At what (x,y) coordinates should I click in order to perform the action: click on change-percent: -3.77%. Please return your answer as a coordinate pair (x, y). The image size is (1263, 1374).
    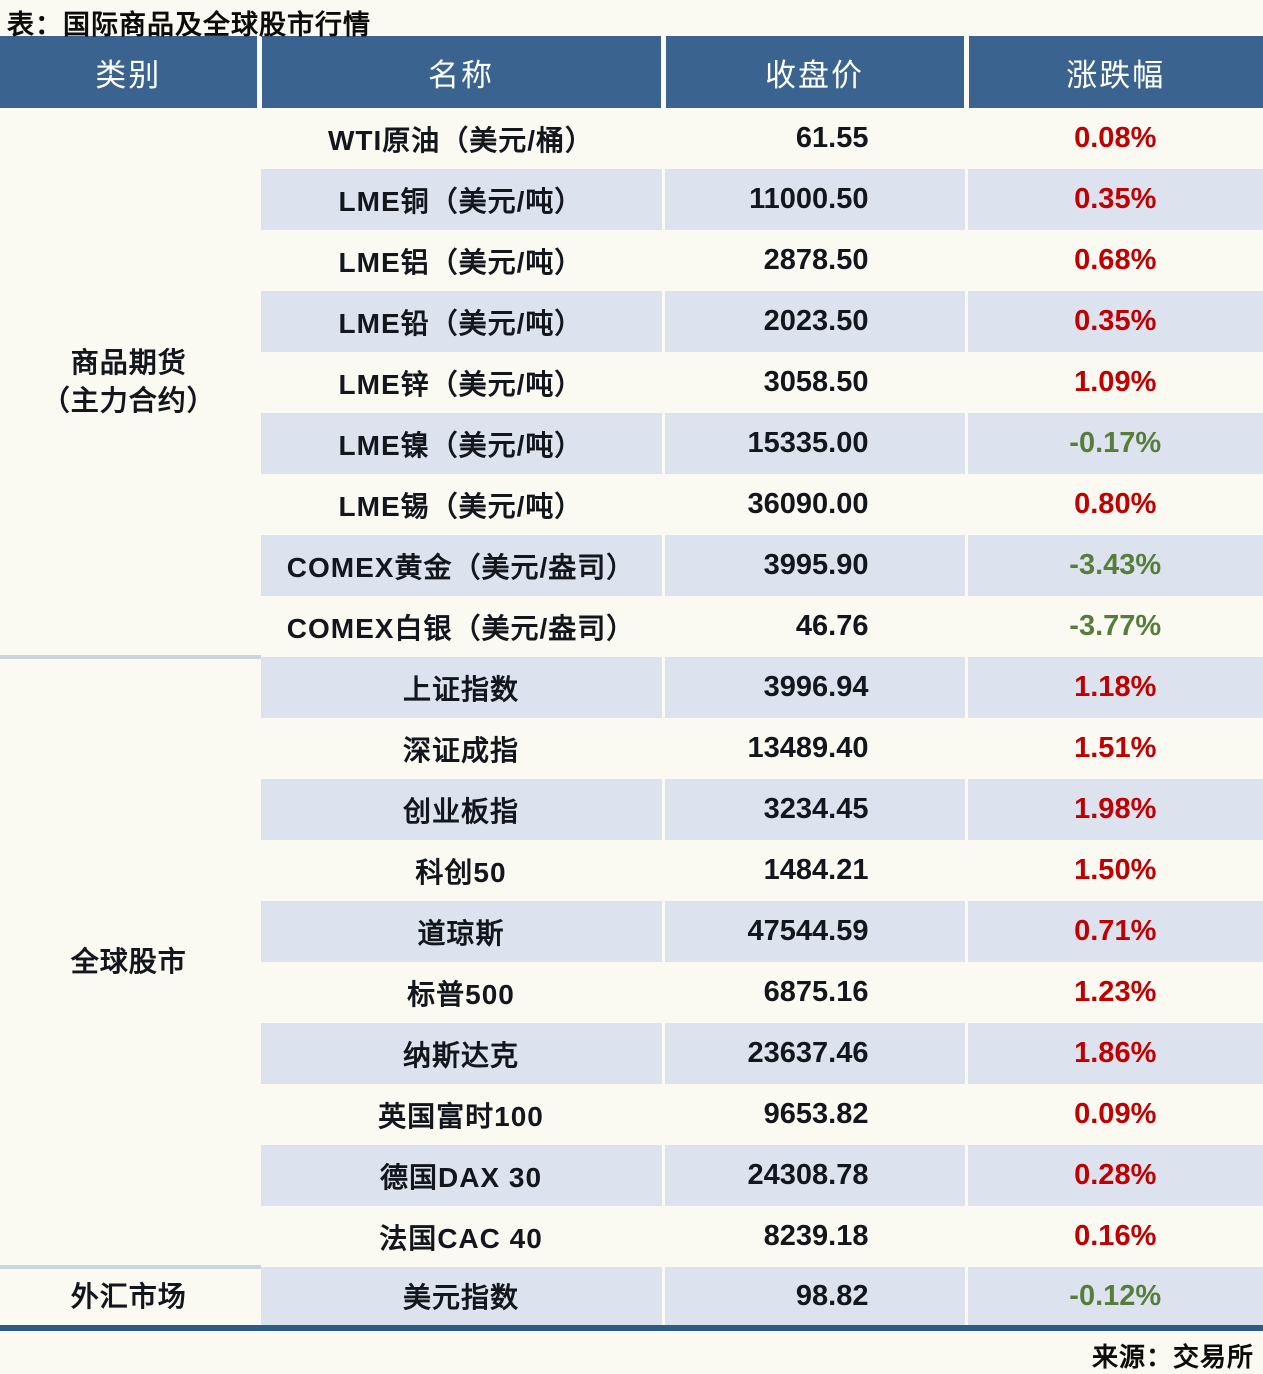
    Looking at the image, I should click on (1113, 626).